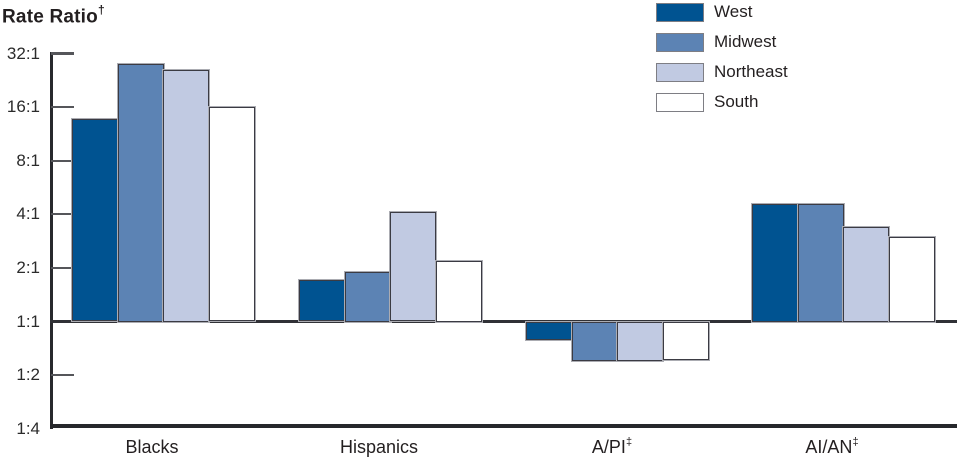 The height and width of the screenshot is (461, 960). I want to click on y-tick-label-32to1: 32:1, so click(23, 53).